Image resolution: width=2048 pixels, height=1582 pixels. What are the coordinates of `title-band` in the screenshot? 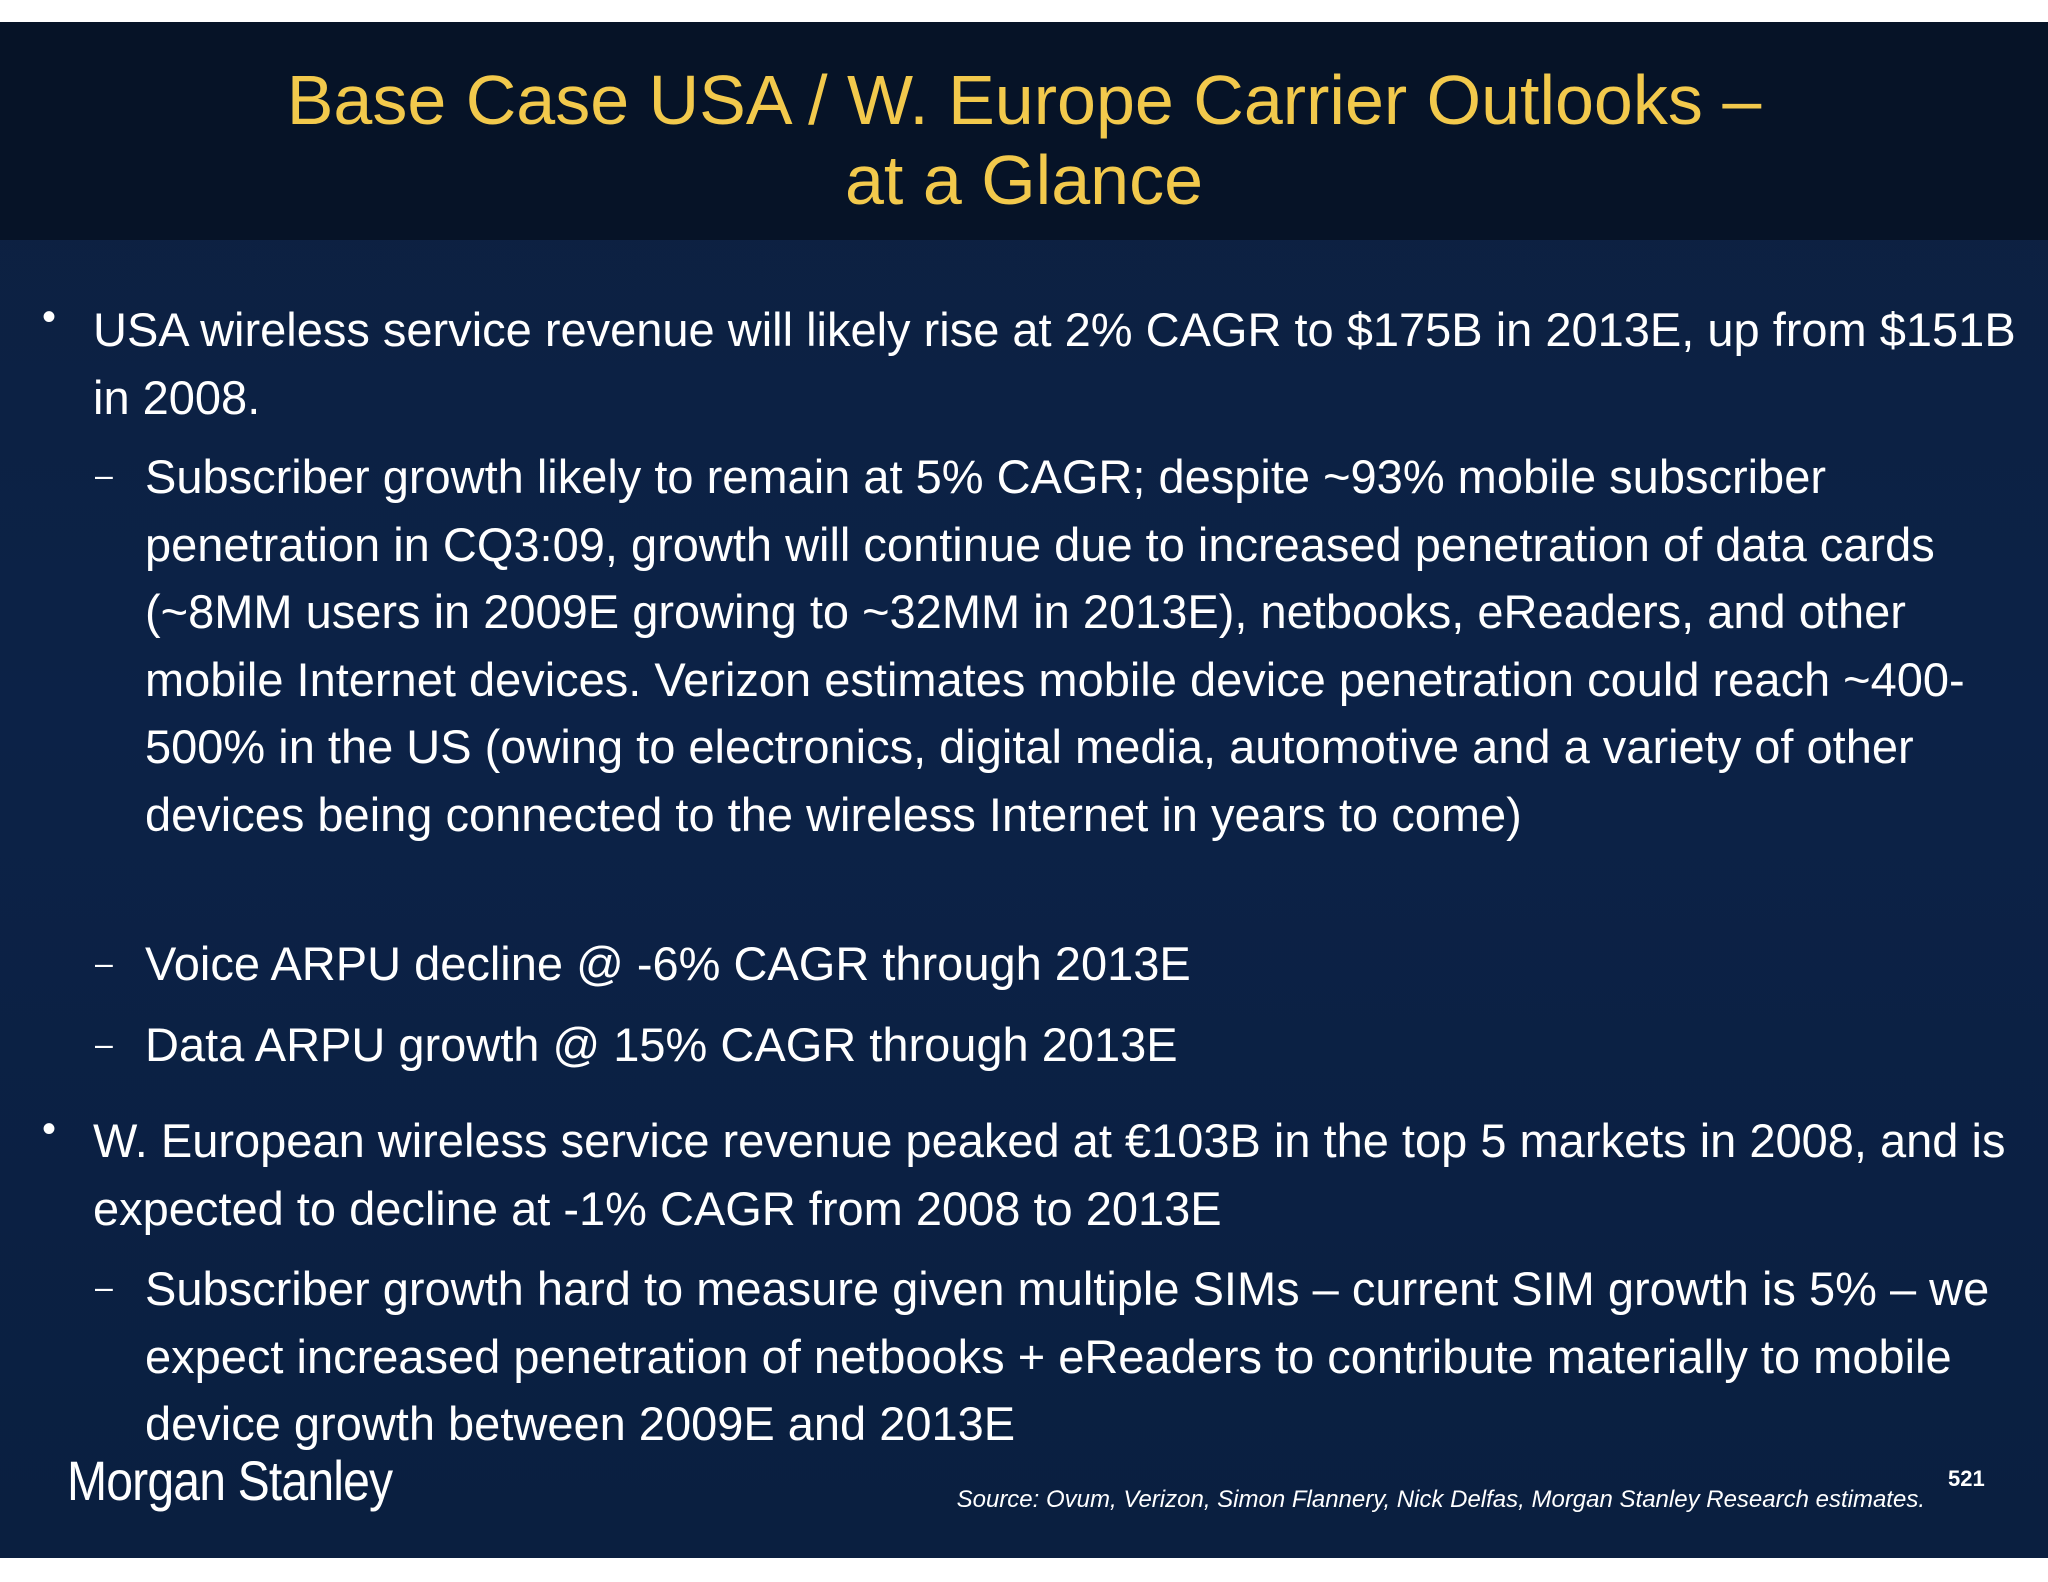 It's located at (1024, 131).